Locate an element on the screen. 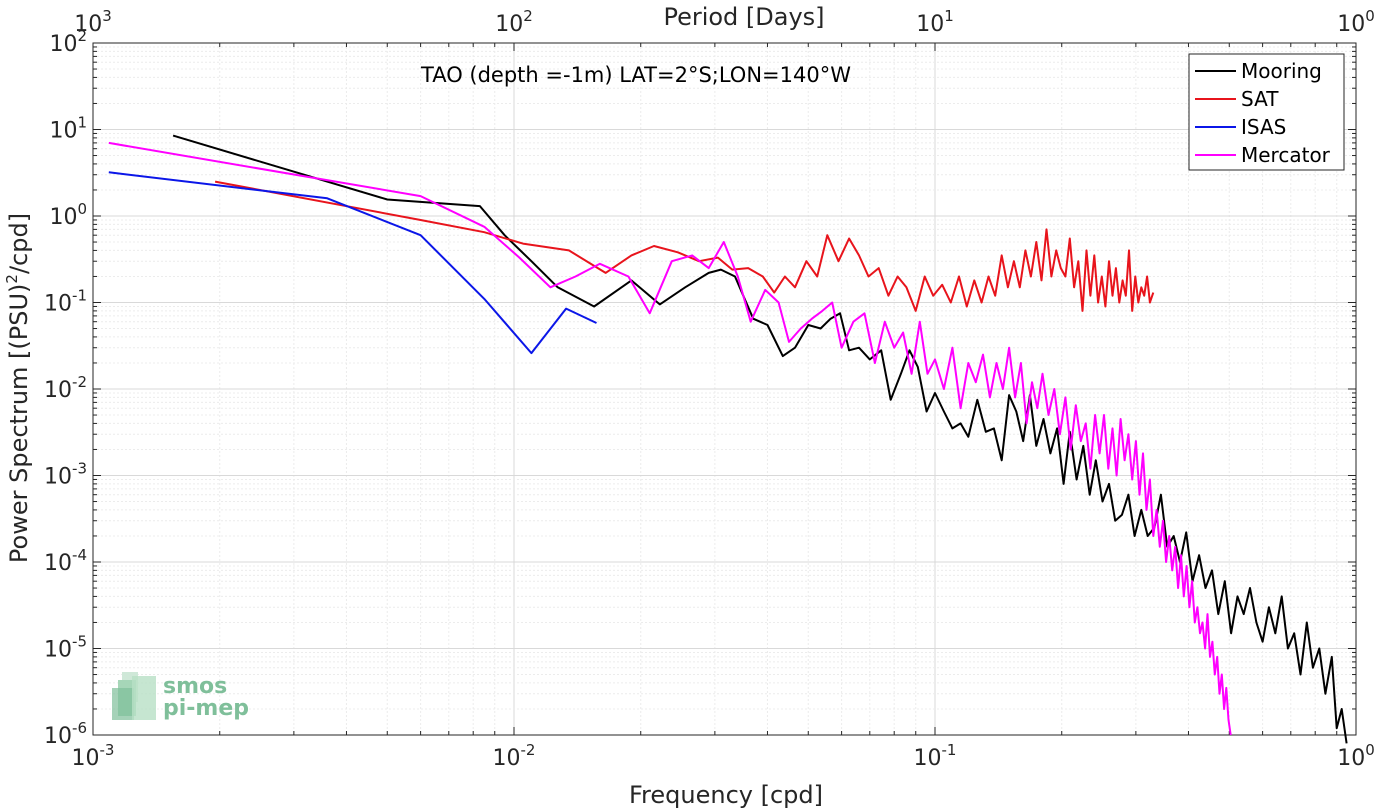  y-label-sup: 2 is located at coordinates (12, 279).